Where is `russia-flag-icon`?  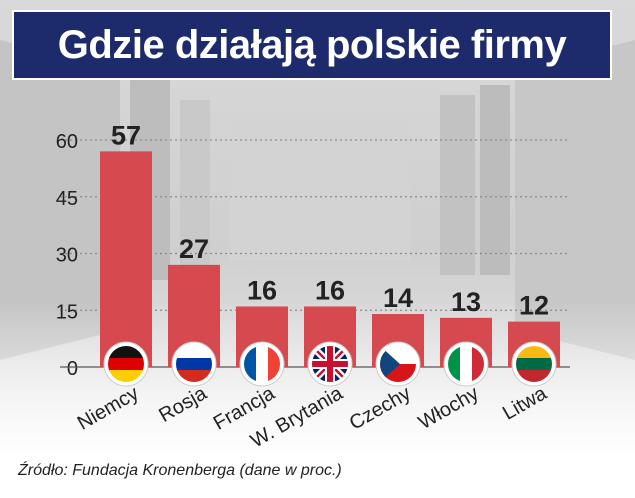
russia-flag-icon is located at coordinates (194, 364).